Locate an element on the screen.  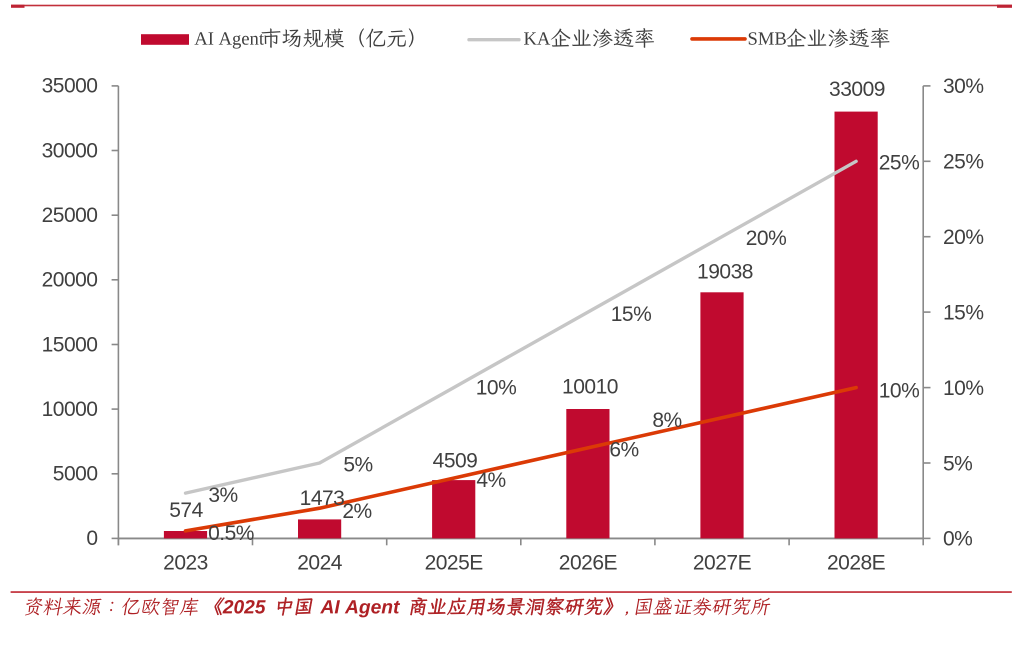
svg-text: 2024 is located at coordinates (320, 563).